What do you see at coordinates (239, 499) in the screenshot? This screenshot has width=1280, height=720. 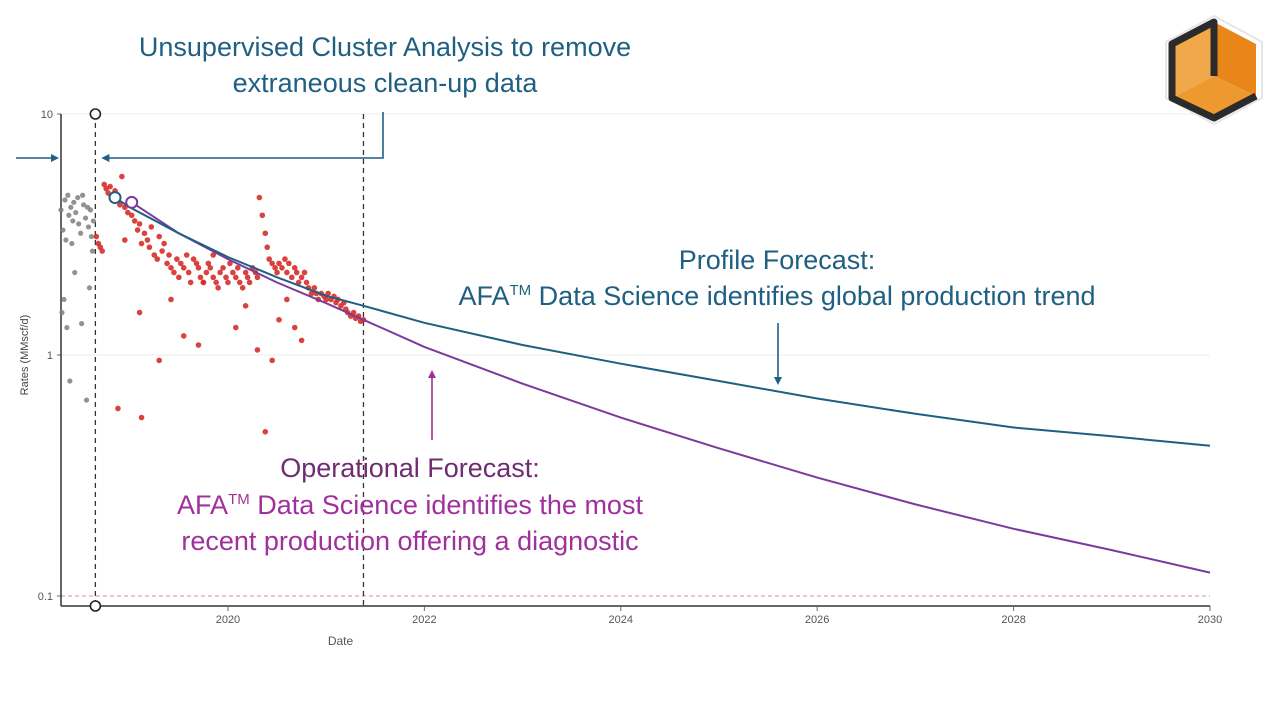 I see `operational-trademark: TM` at bounding box center [239, 499].